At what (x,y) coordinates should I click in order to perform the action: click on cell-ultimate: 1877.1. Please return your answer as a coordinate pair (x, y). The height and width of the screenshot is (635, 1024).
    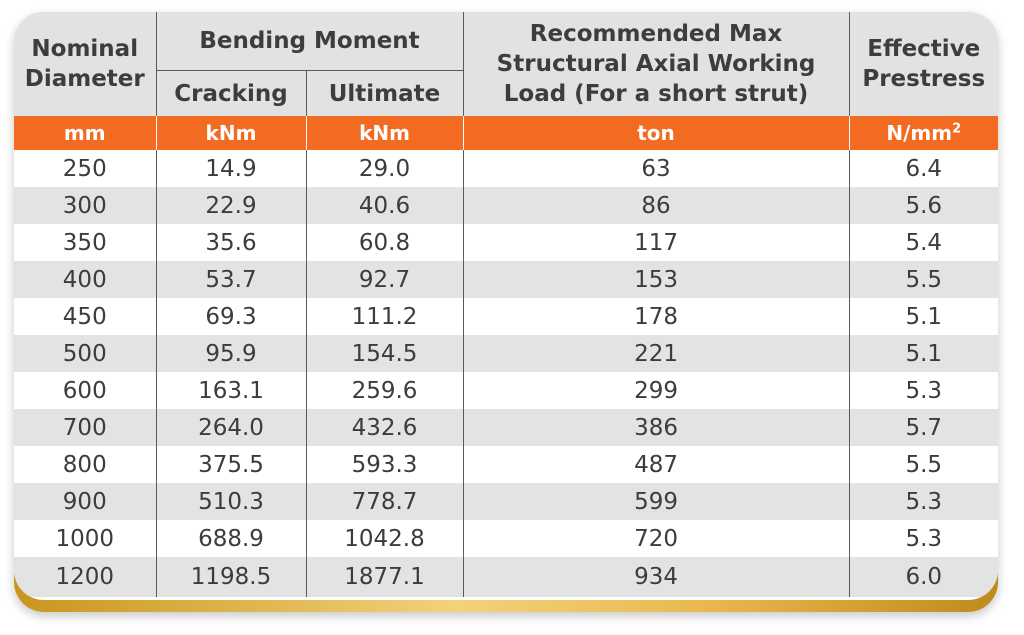
    Looking at the image, I should click on (384, 577).